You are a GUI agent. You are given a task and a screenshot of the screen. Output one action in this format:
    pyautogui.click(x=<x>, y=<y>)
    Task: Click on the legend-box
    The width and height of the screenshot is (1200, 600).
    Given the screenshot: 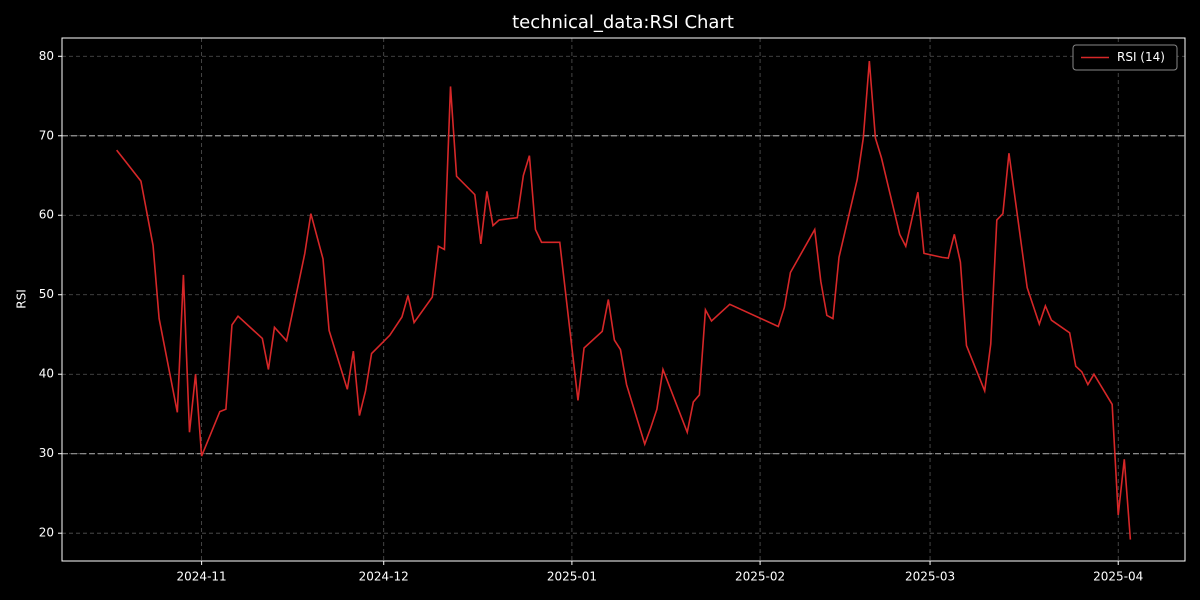 What is the action you would take?
    pyautogui.click(x=1125, y=57)
    